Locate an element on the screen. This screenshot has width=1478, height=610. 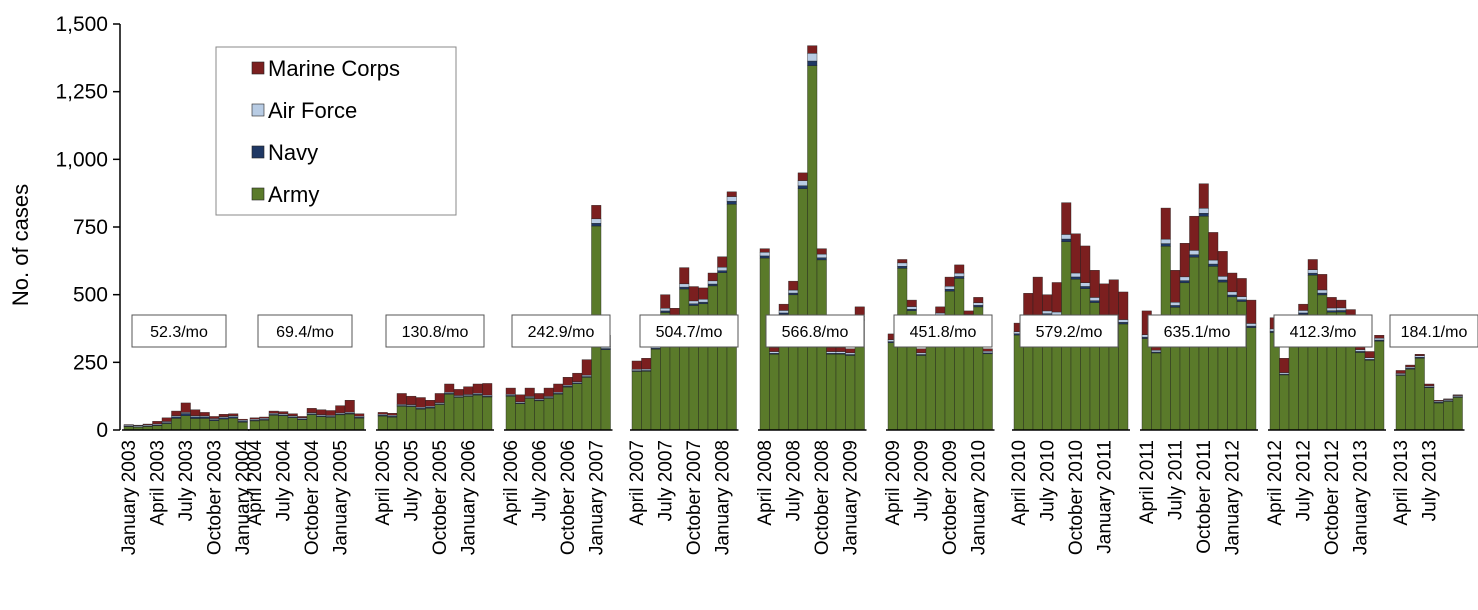
x-tick-label: October 2011 is located at coordinates (1204, 497).